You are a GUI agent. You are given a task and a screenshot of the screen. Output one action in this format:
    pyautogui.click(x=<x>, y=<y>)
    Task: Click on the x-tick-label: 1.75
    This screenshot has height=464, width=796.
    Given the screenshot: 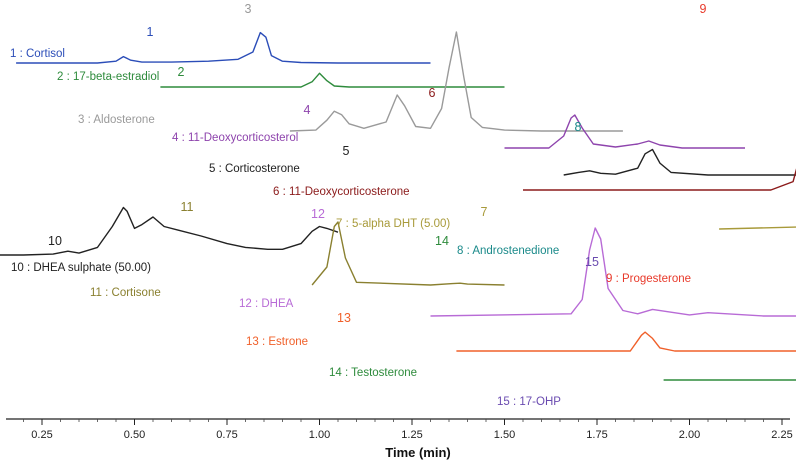 What is the action you would take?
    pyautogui.click(x=596, y=435)
    